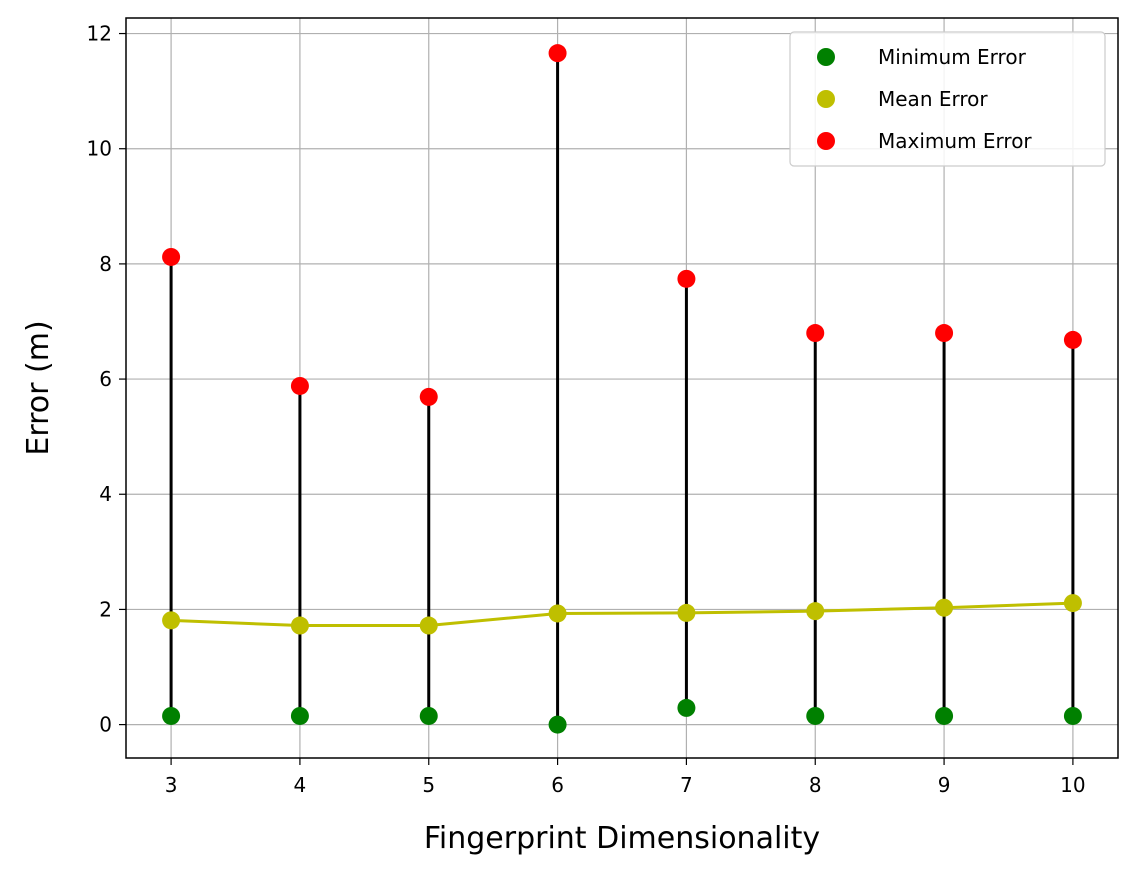 The height and width of the screenshot is (877, 1137). Describe the element at coordinates (622, 838) in the screenshot. I see `x-axis-label: Fingerprint Dimensionality` at that location.